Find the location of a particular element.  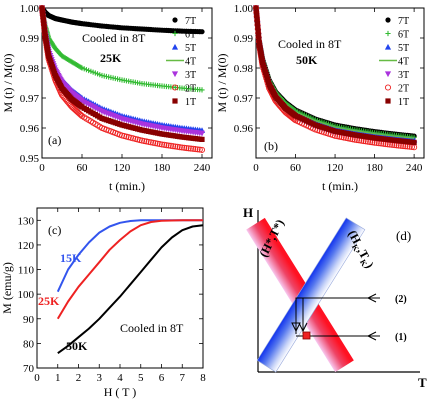

legend-label: 1T is located at coordinates (403, 102).